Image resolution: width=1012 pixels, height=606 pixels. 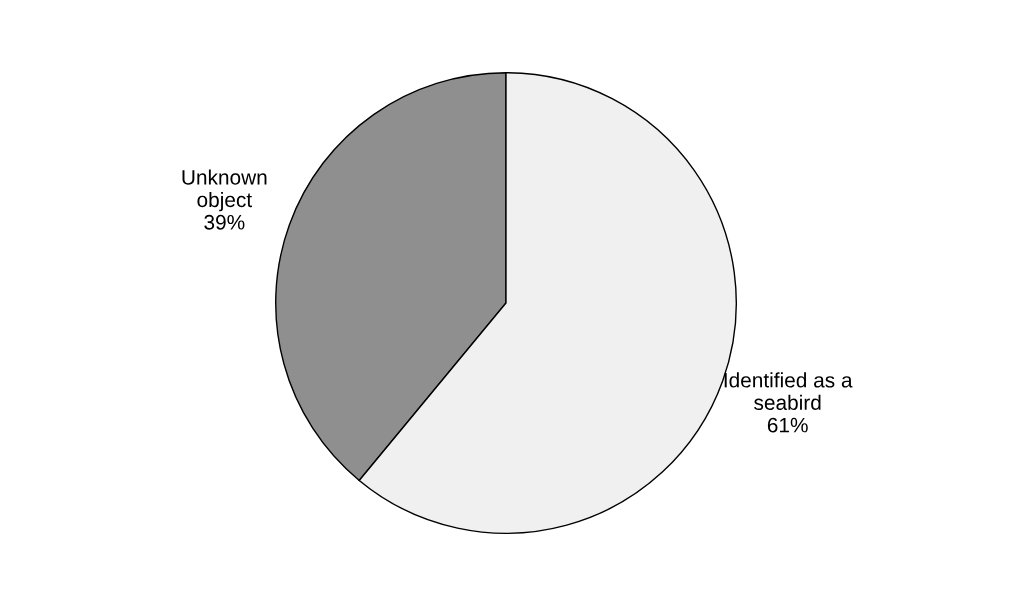 What do you see at coordinates (788, 391) in the screenshot?
I see `slice-label: Identified as a seabird` at bounding box center [788, 391].